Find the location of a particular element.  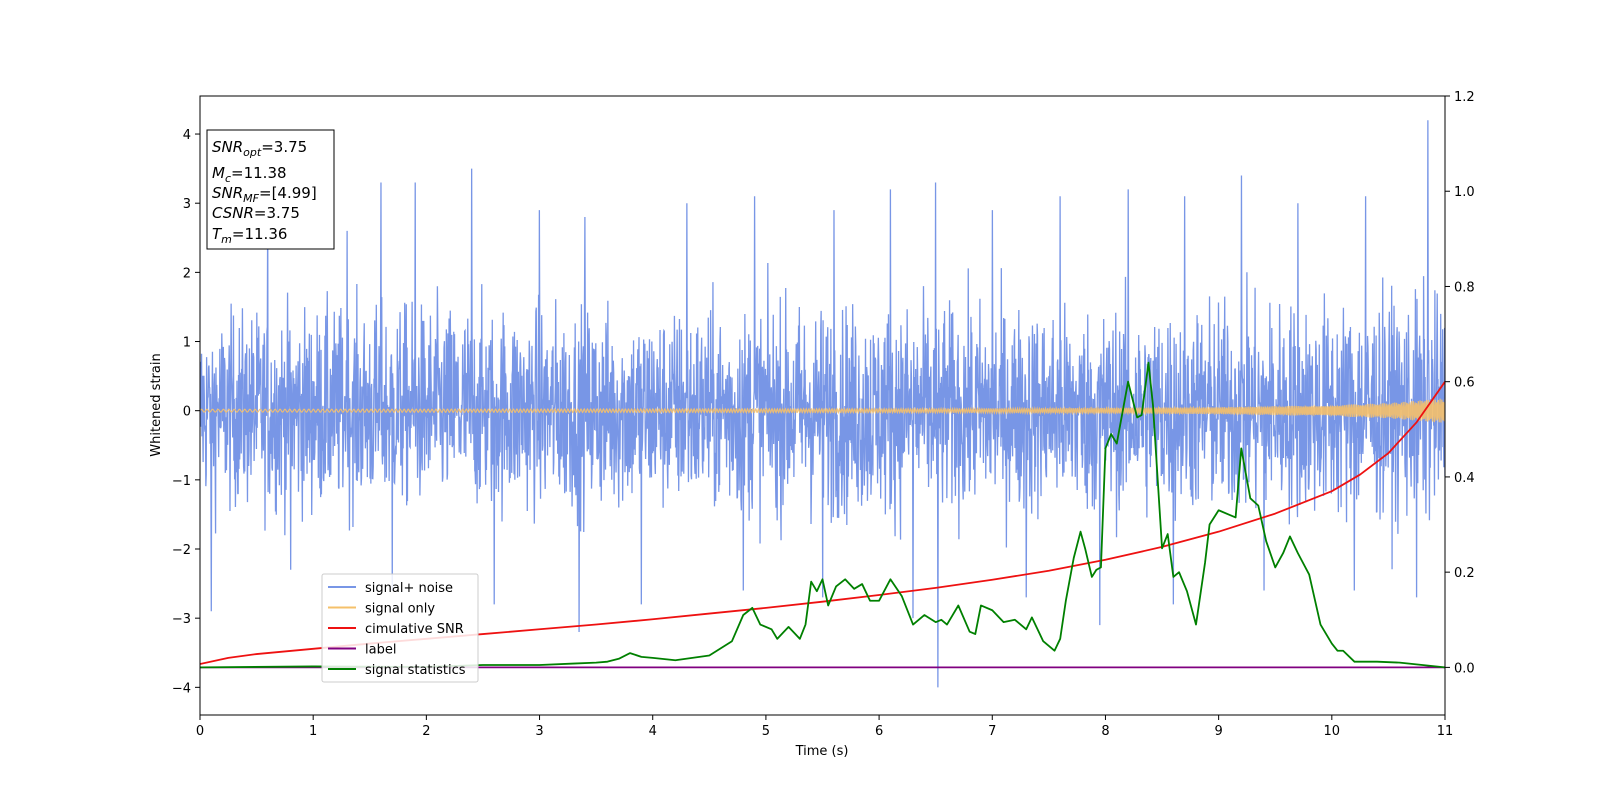

annotation-tm: Tm=11.36 is located at coordinates (249, 235).